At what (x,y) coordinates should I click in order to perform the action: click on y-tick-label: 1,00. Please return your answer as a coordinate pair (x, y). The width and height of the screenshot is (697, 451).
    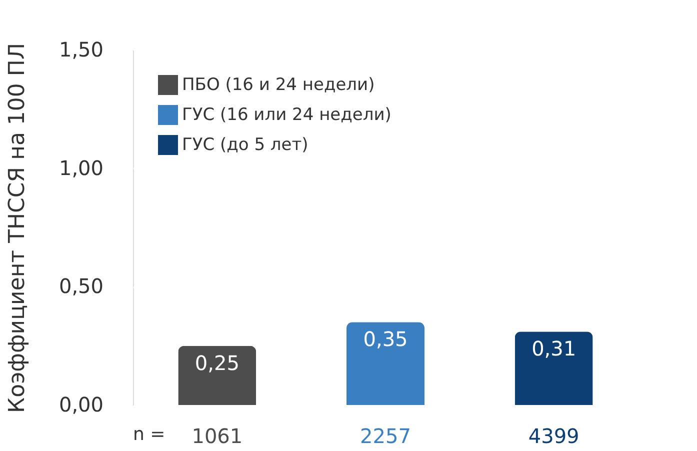
    Looking at the image, I should click on (81, 168).